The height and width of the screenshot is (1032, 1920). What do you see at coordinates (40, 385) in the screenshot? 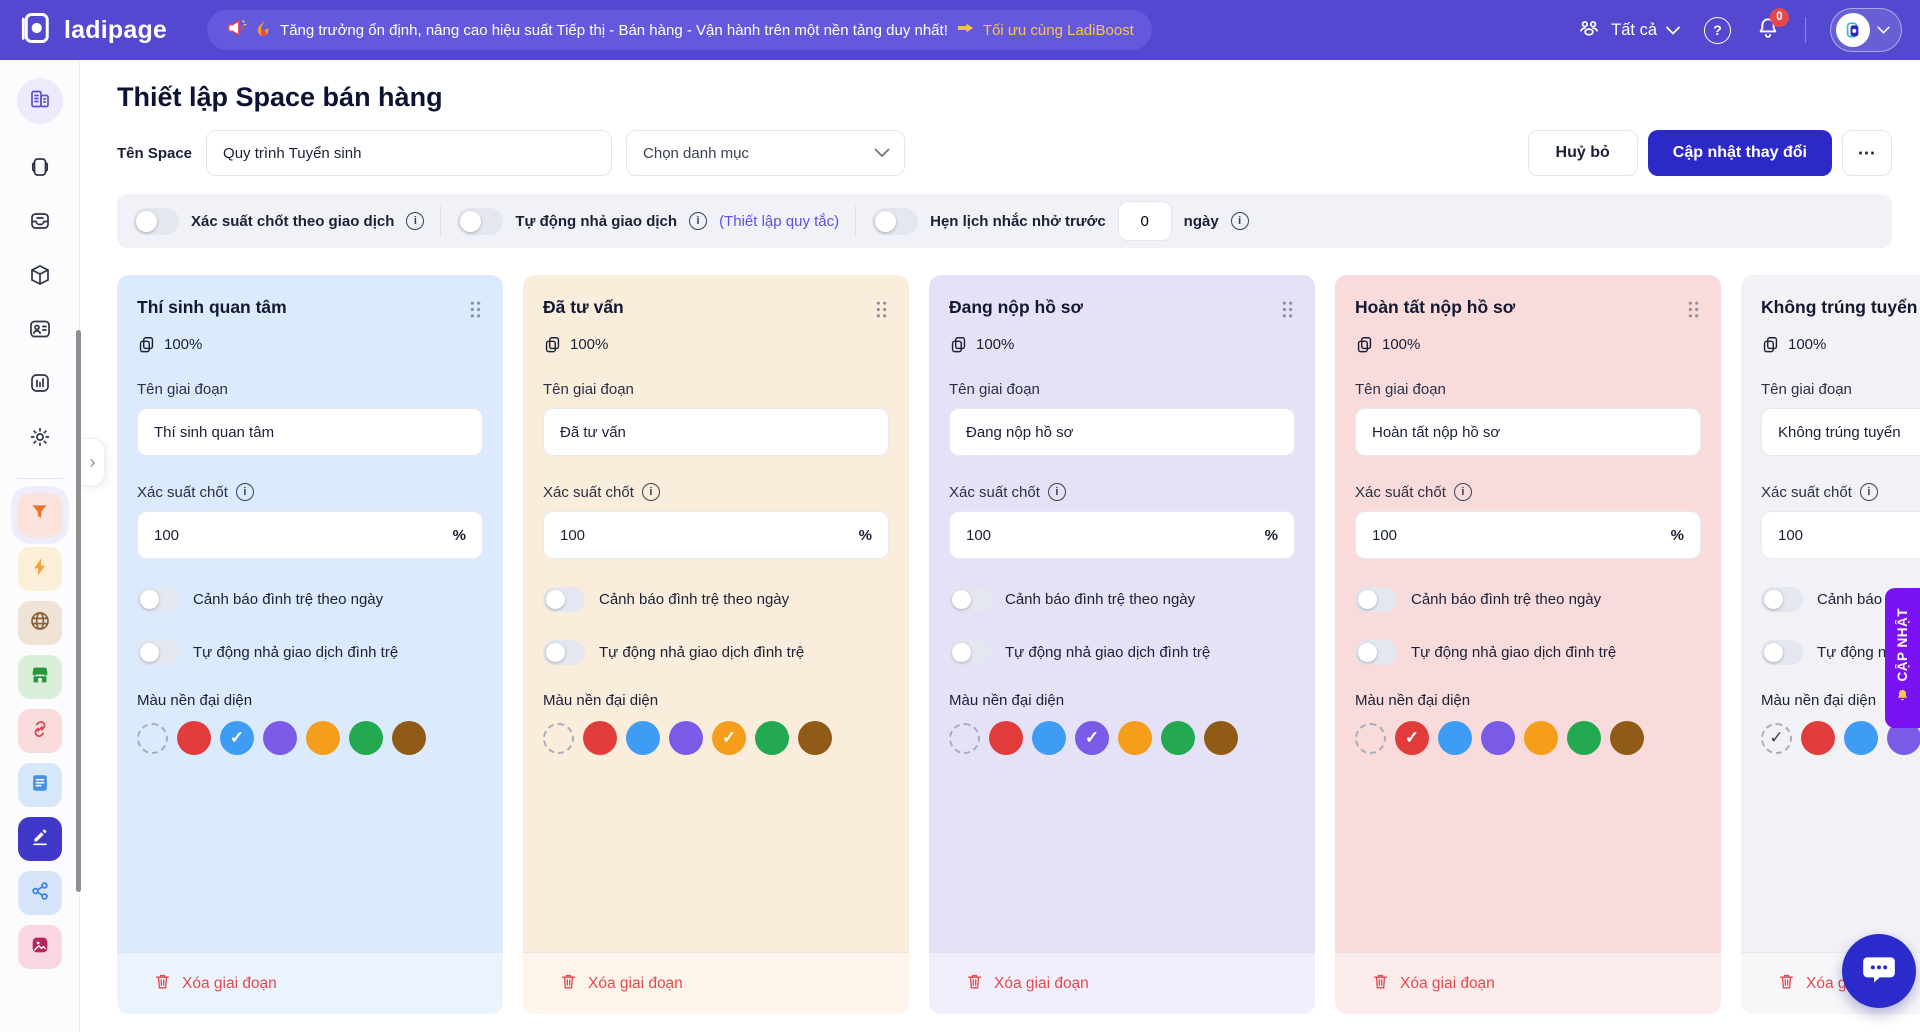
I see `sidebar-item-reports` at bounding box center [40, 385].